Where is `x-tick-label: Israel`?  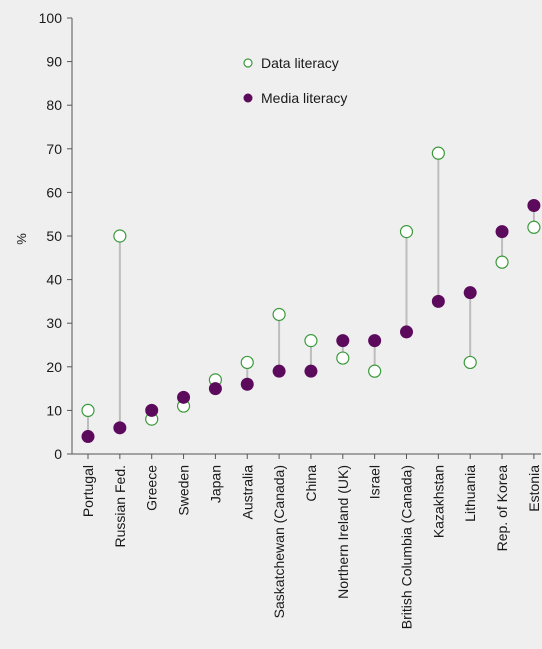 x-tick-label: Israel is located at coordinates (375, 482).